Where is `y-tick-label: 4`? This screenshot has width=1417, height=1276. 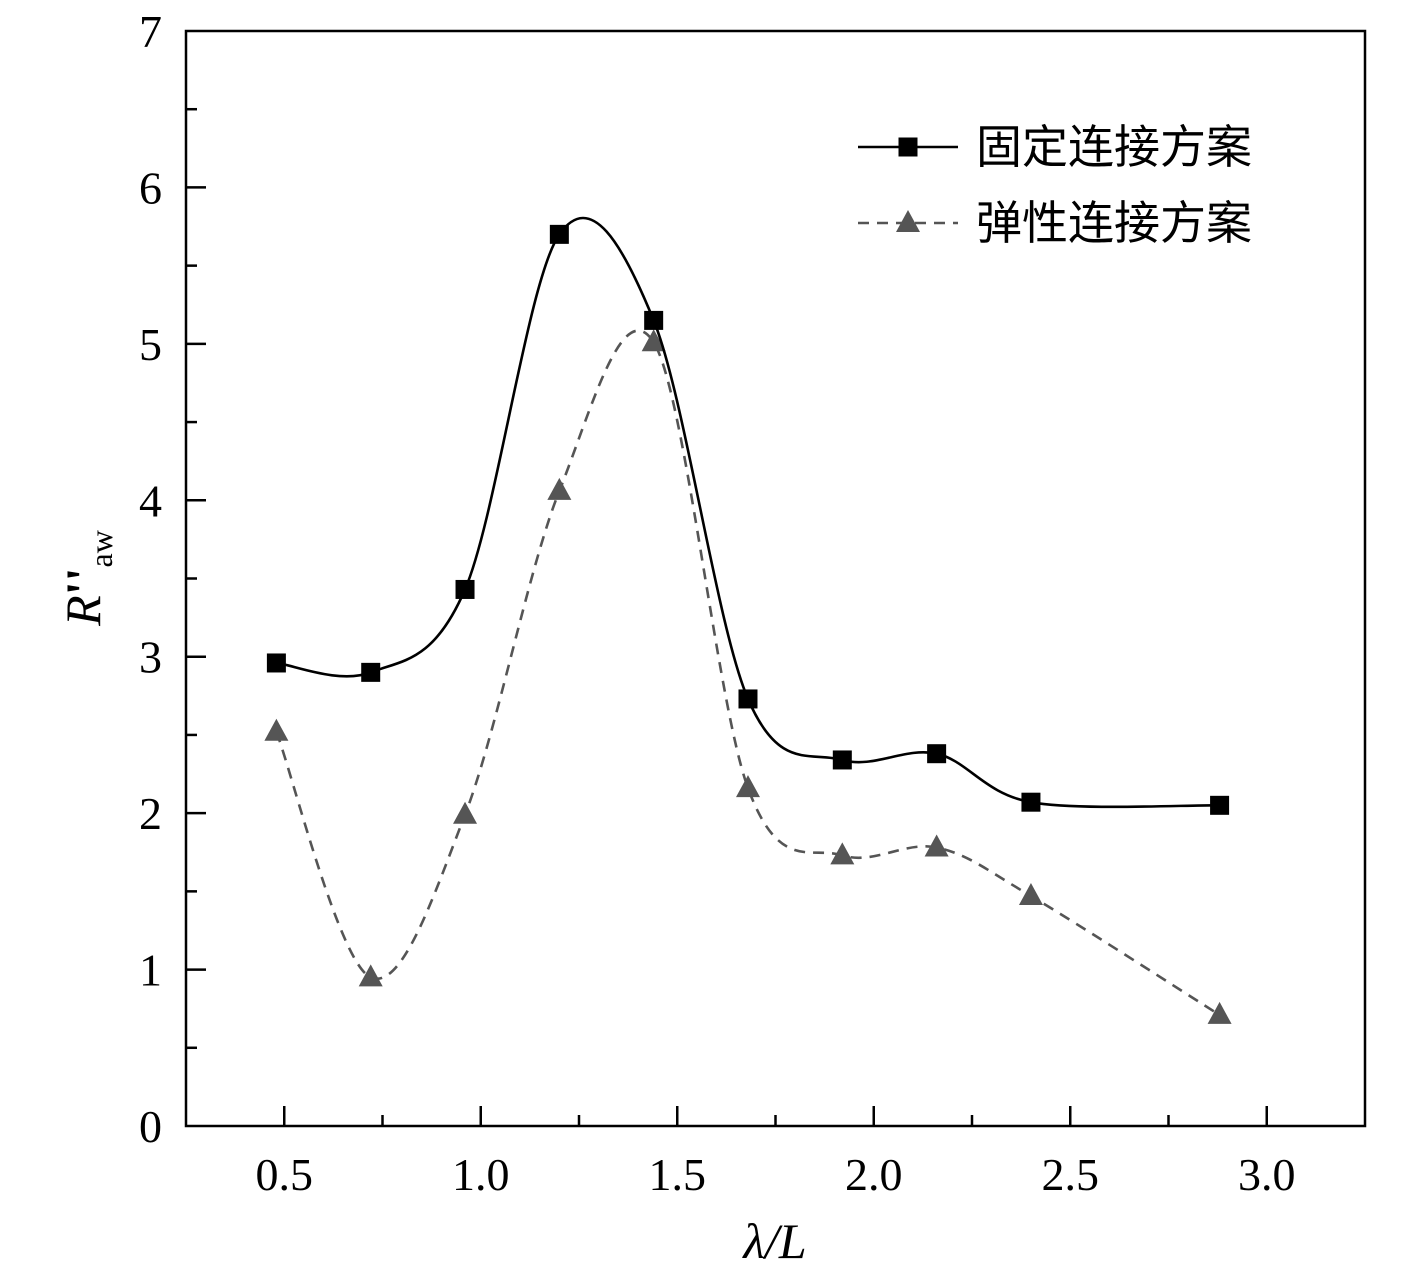
y-tick-label: 4 is located at coordinates (150, 500).